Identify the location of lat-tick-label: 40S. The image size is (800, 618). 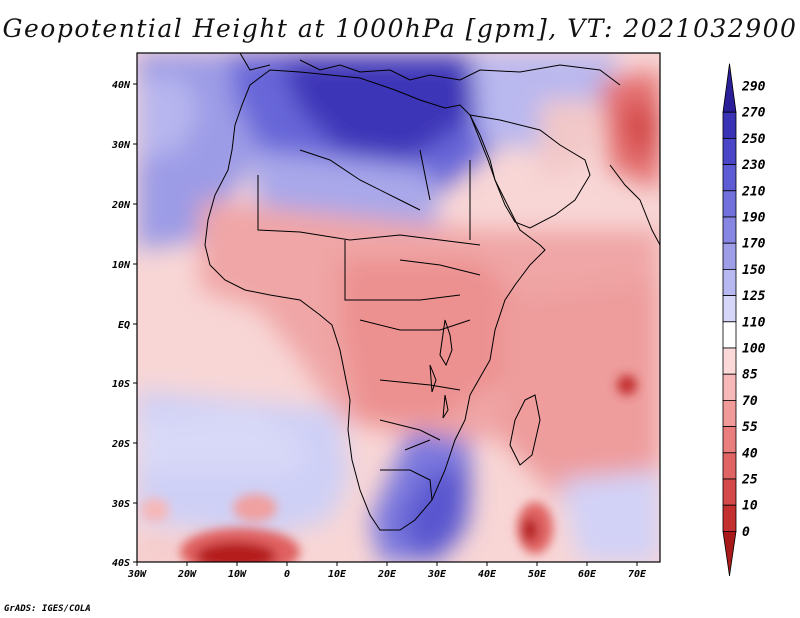
(121, 563).